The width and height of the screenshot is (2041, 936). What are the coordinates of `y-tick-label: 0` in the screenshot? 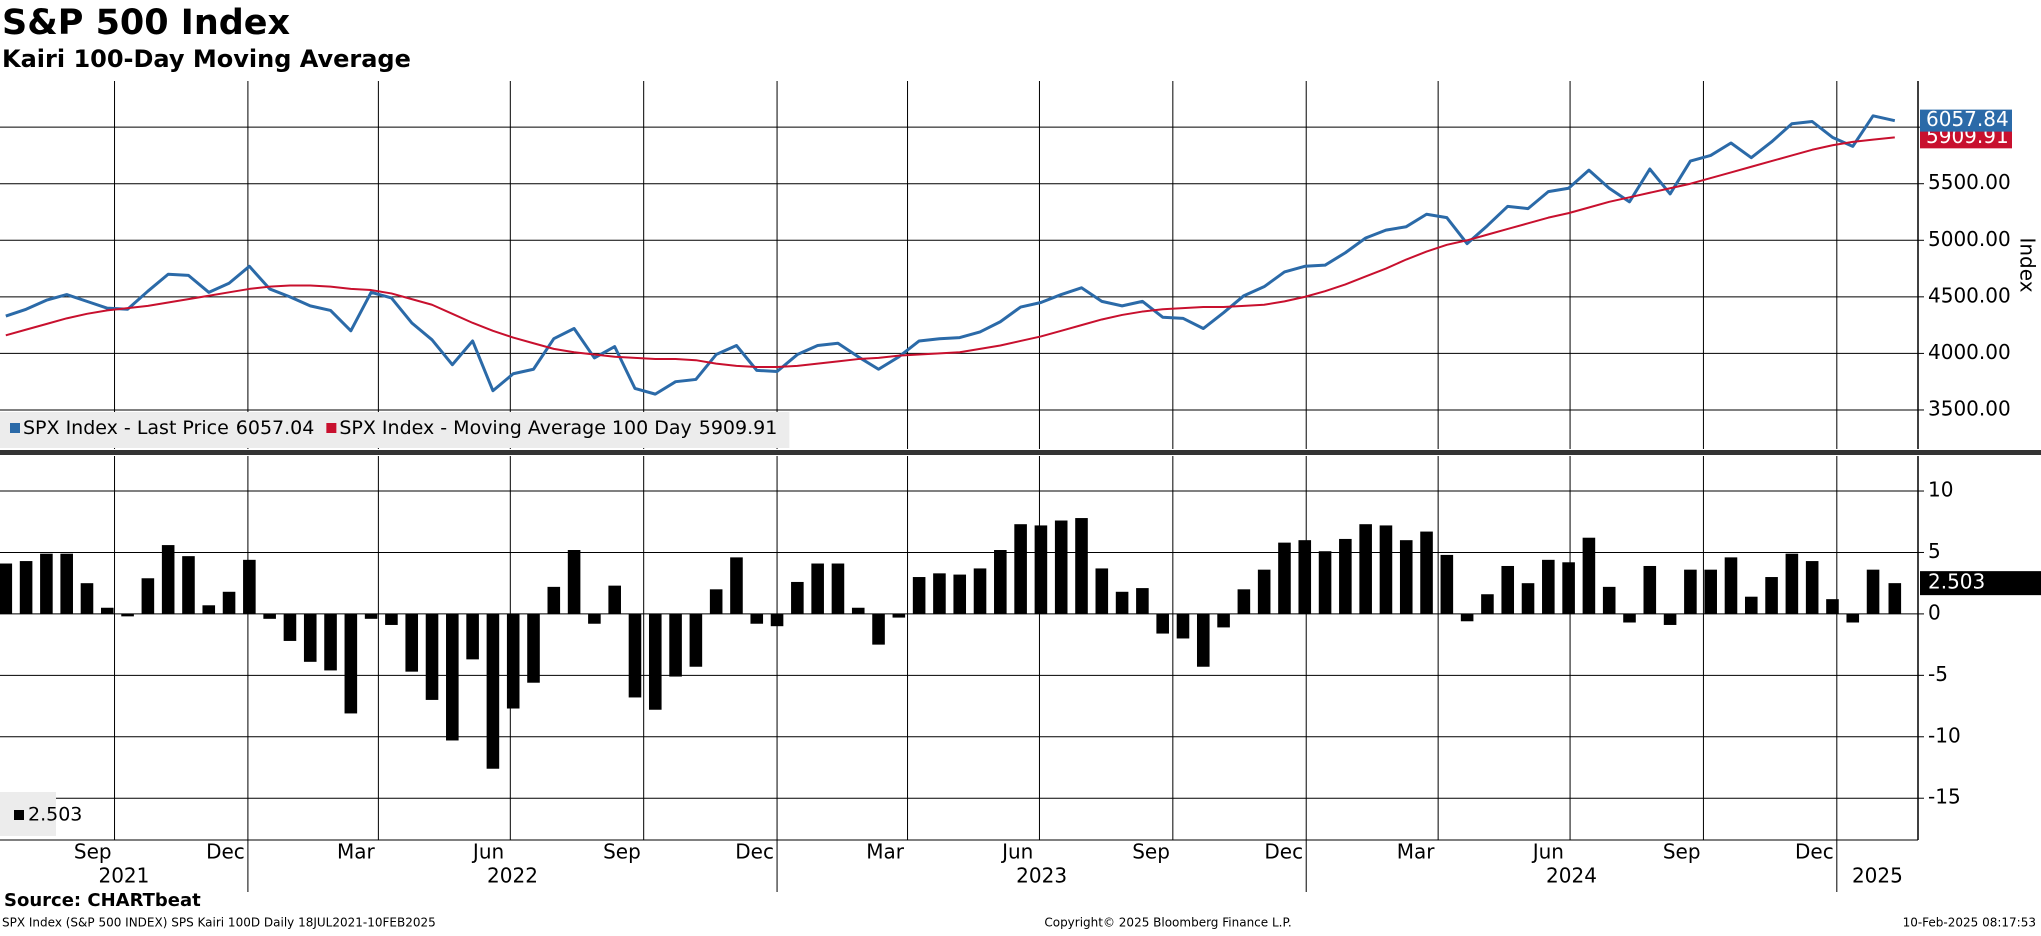 It's located at (1934, 612).